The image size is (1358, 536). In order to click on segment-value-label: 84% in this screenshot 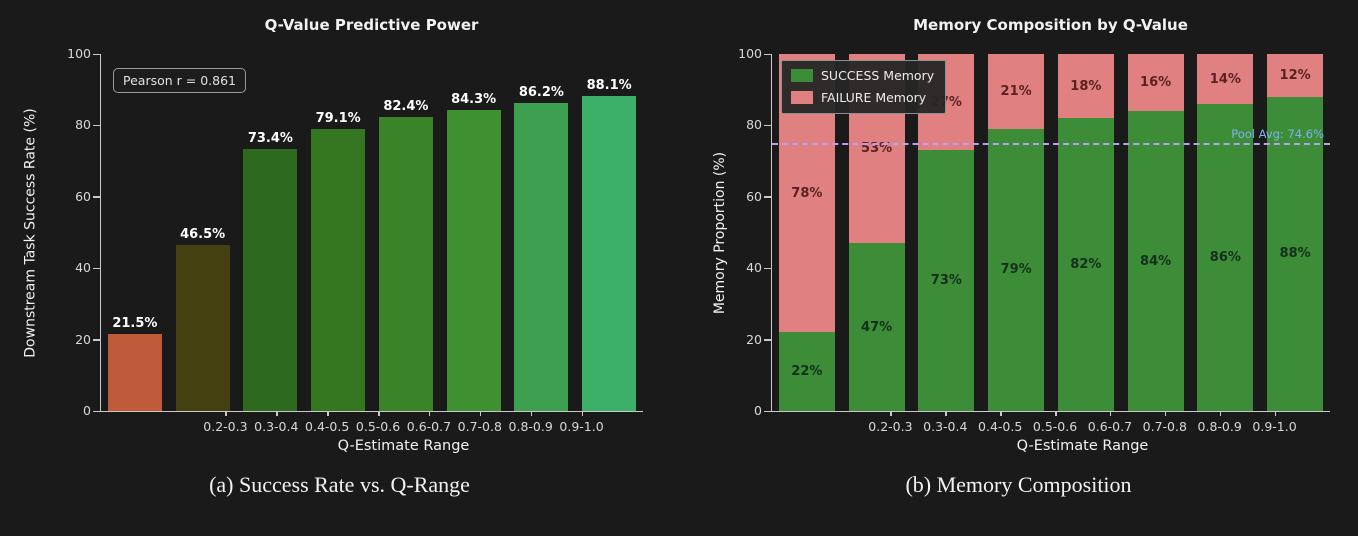, I will do `click(1156, 261)`.